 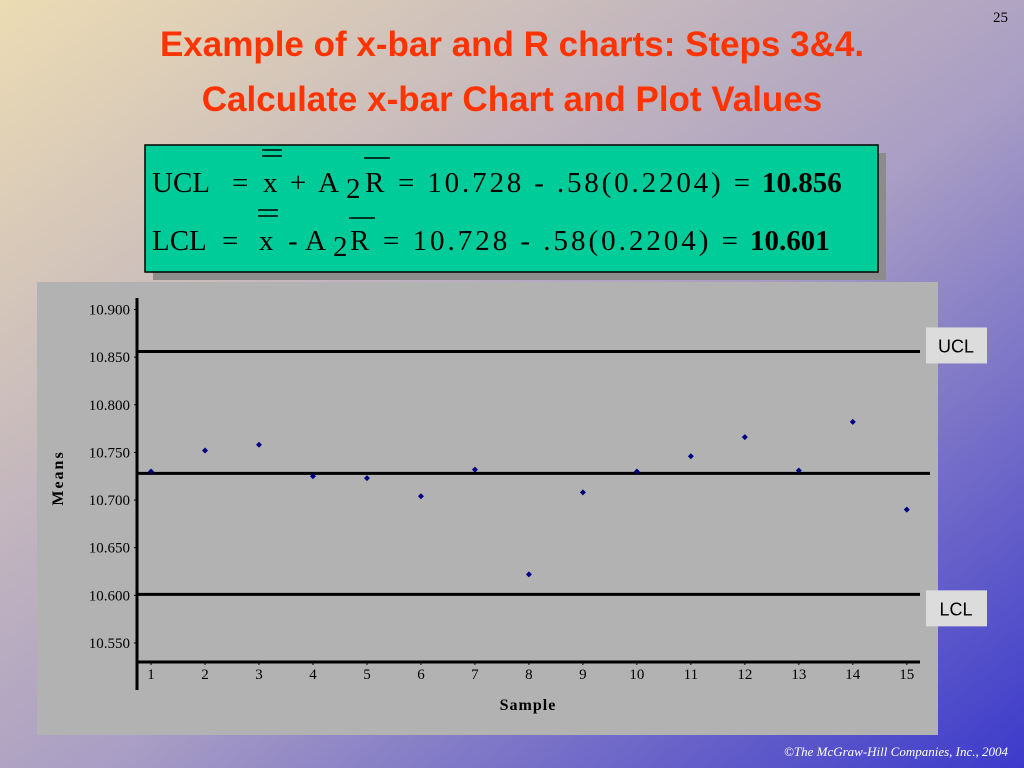 I want to click on formula-op: -, so click(x=293, y=241).